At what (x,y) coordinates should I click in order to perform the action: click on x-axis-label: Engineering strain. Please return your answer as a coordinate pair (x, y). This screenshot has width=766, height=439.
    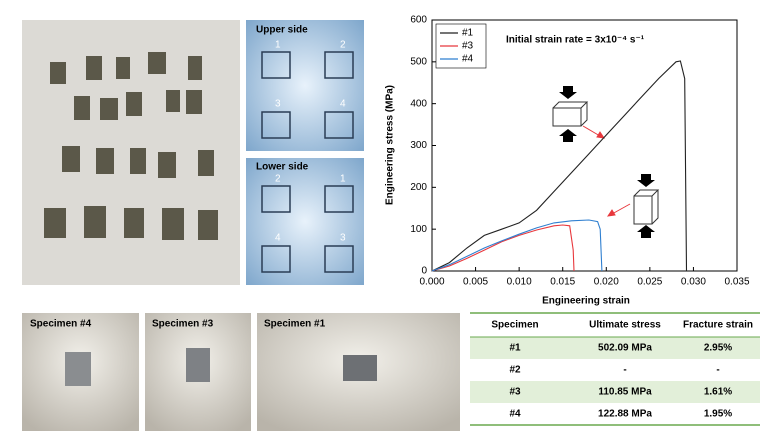
    Looking at the image, I should click on (586, 301).